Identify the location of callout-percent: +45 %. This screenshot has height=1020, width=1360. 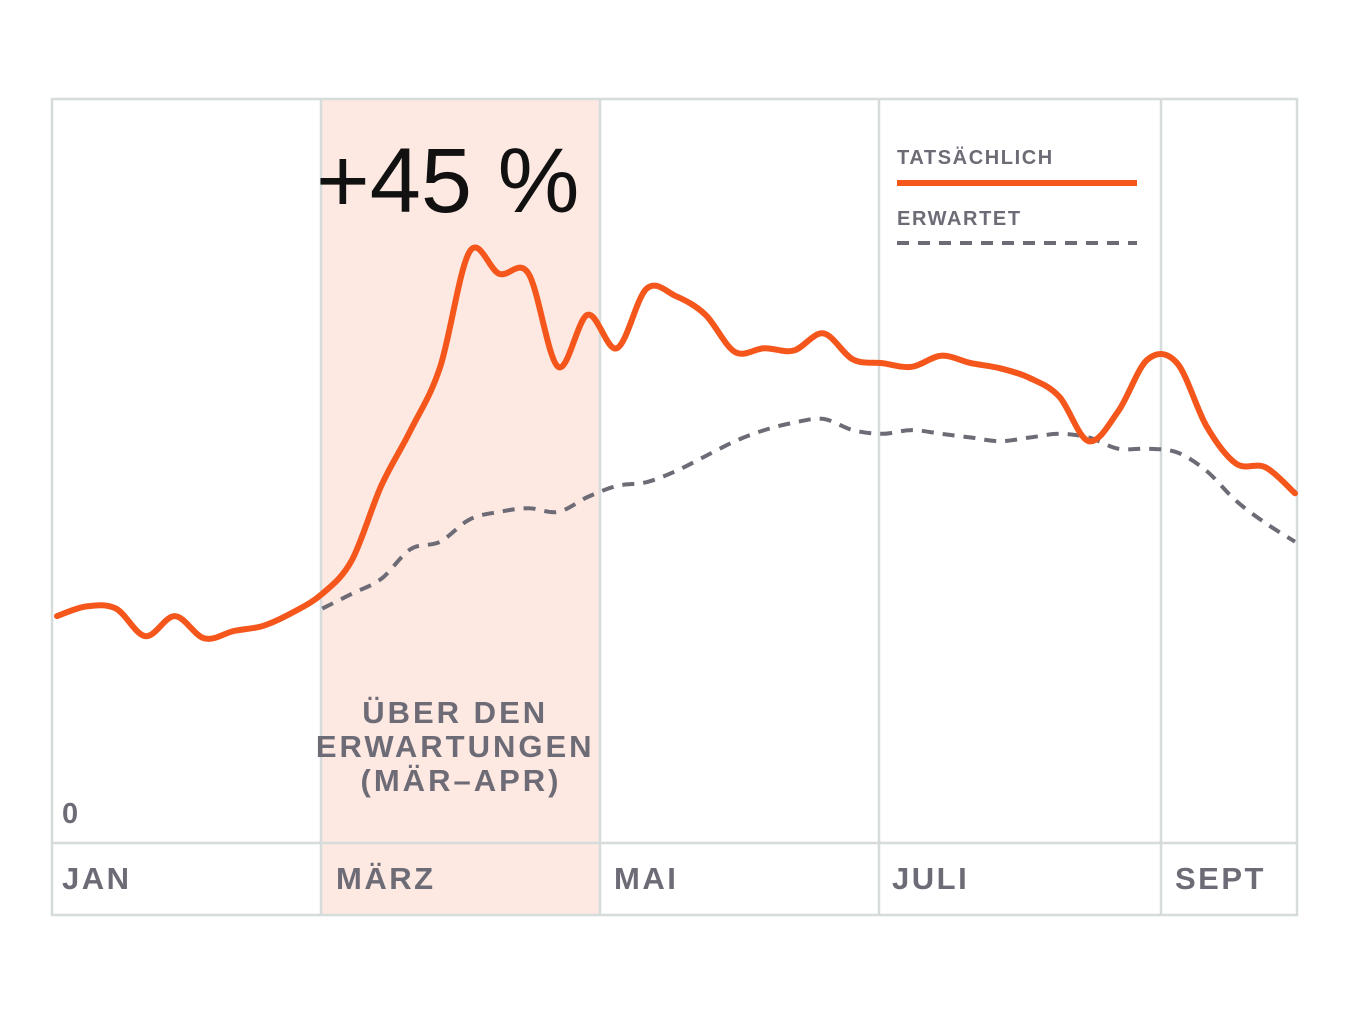
(447, 181).